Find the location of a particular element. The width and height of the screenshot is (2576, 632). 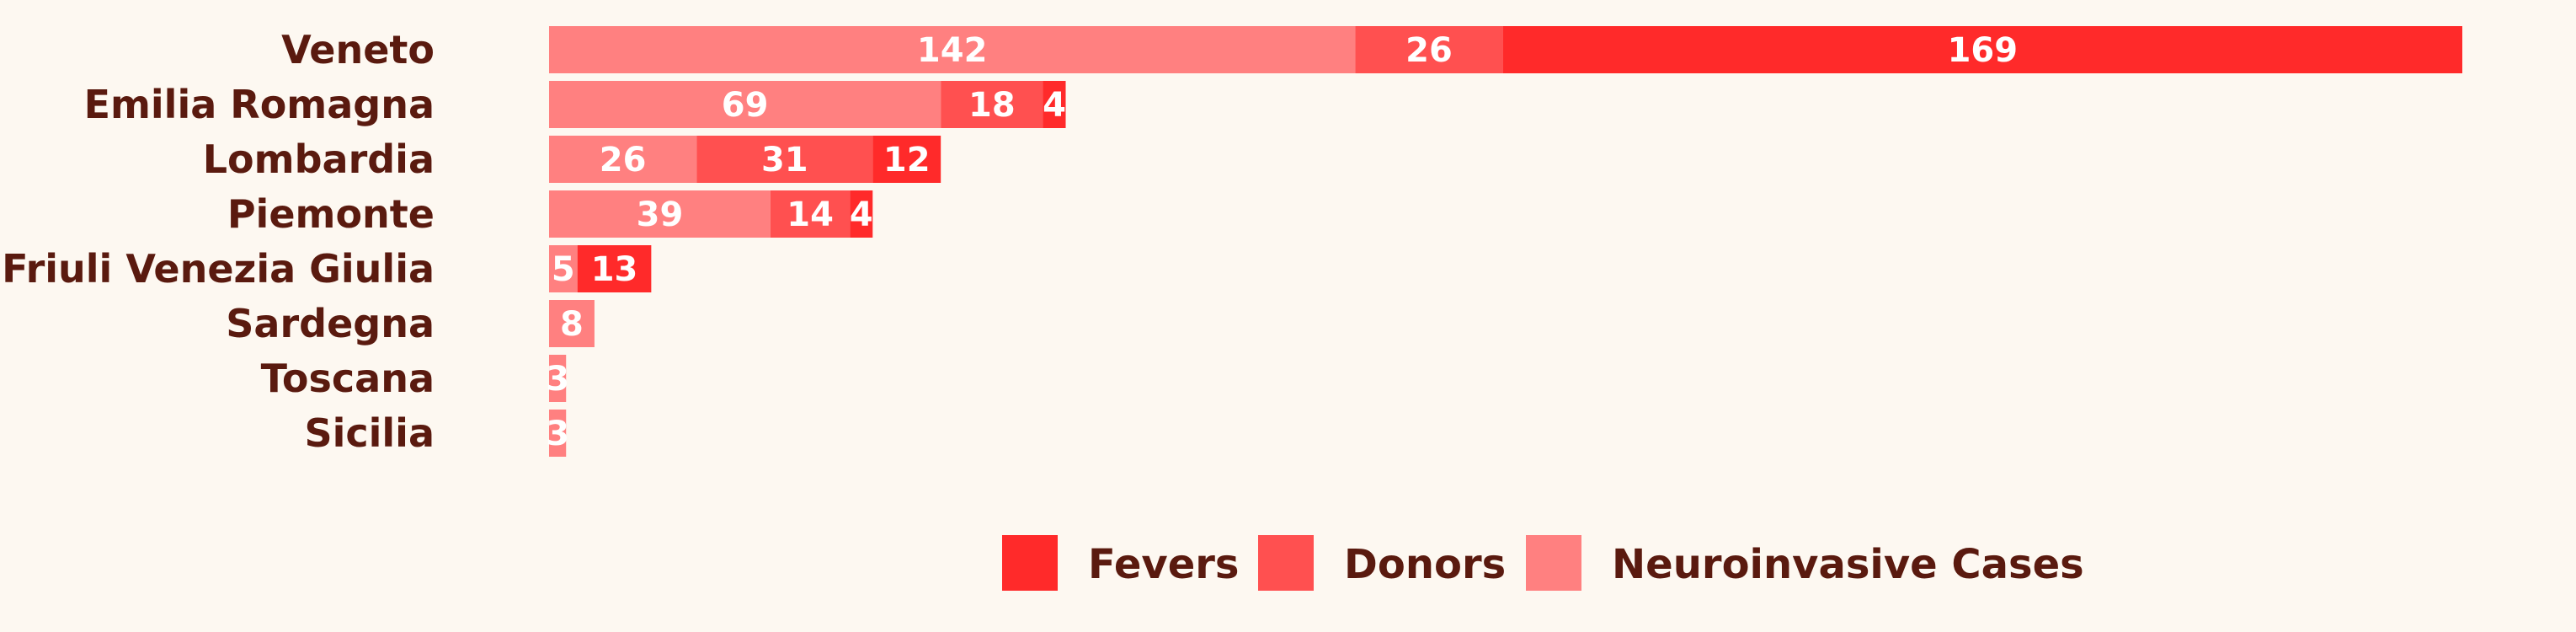

bar-toscana-neuroinvasive-cases is located at coordinates (558, 379).